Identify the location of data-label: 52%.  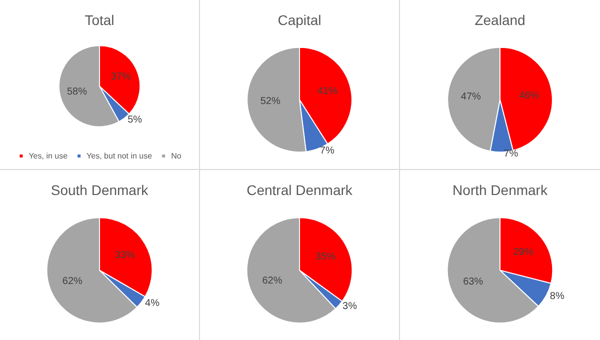
(270, 102).